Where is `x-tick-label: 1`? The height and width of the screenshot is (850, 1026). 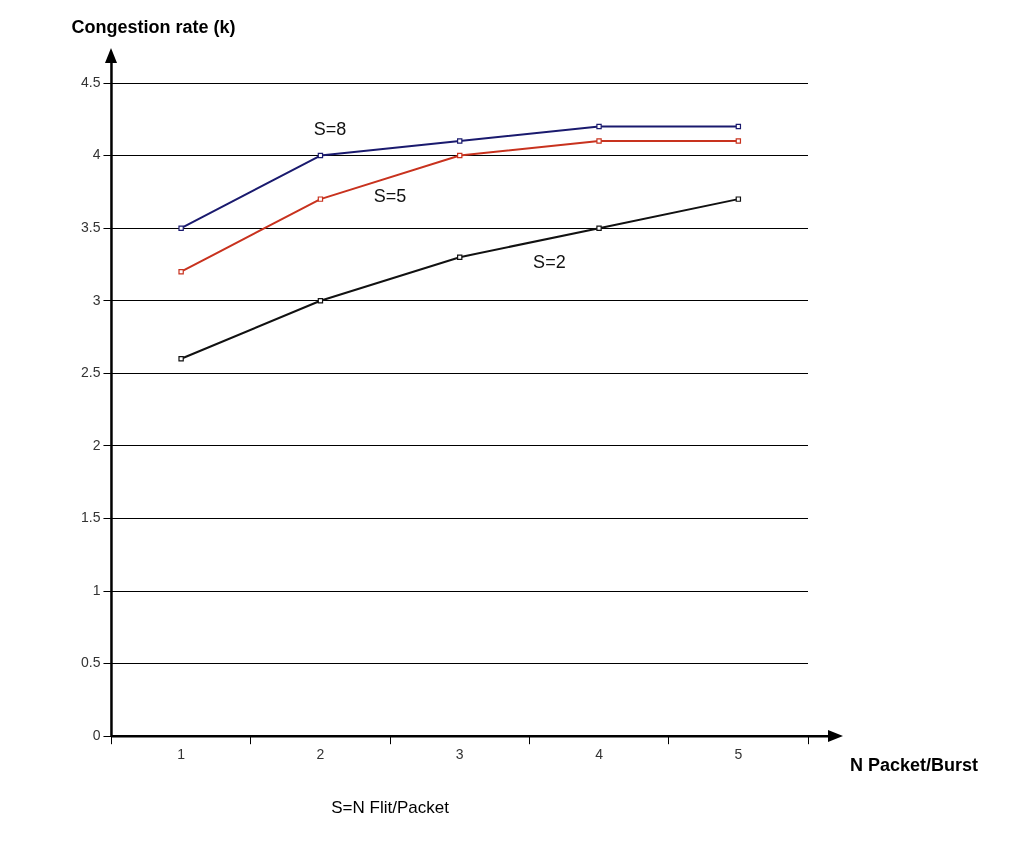 x-tick-label: 1 is located at coordinates (181, 754).